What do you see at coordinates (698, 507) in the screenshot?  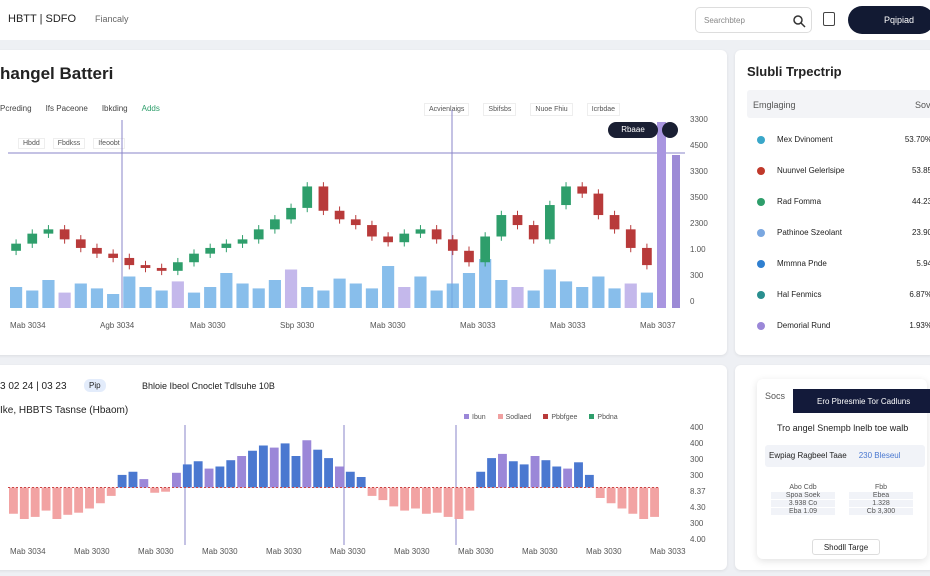 I see `y-tick-label: 4.30` at bounding box center [698, 507].